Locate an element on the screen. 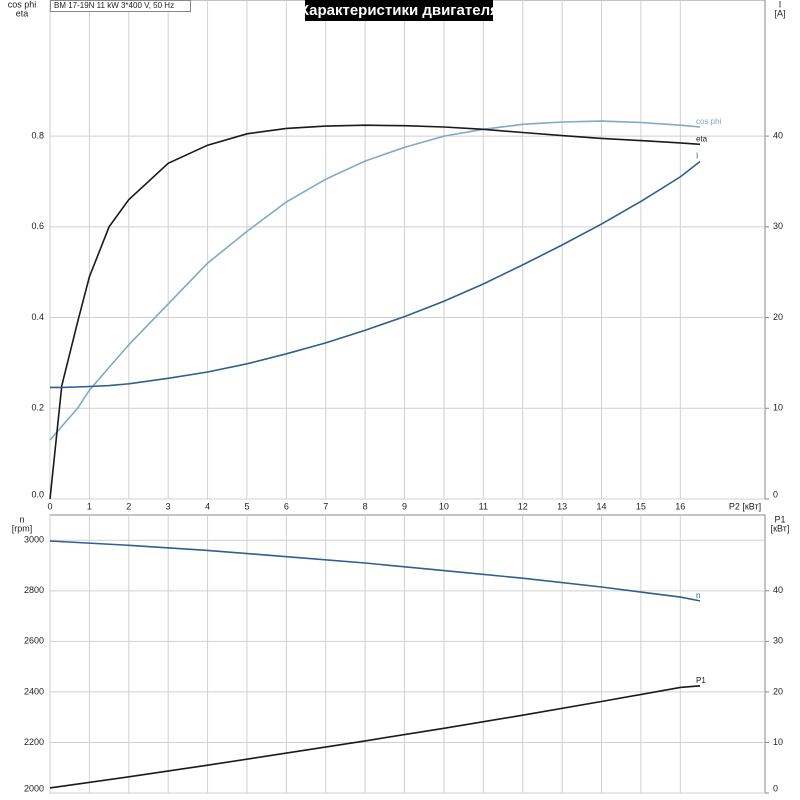 Image resolution: width=800 pixels, height=800 pixels. y-tick-label: 2000 is located at coordinates (34, 788).